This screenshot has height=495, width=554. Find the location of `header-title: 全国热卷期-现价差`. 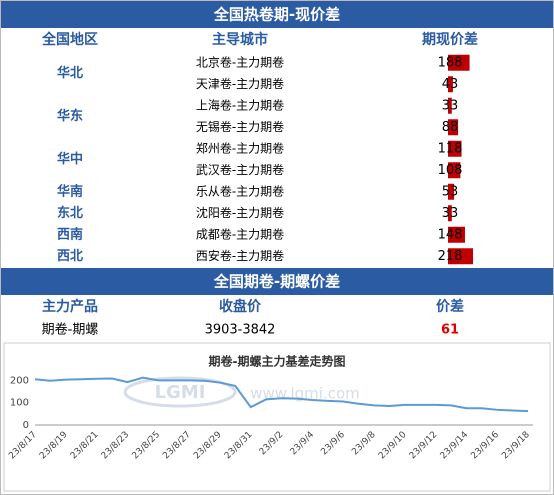

header-title: 全国热卷期-现价差 is located at coordinates (276, 15).